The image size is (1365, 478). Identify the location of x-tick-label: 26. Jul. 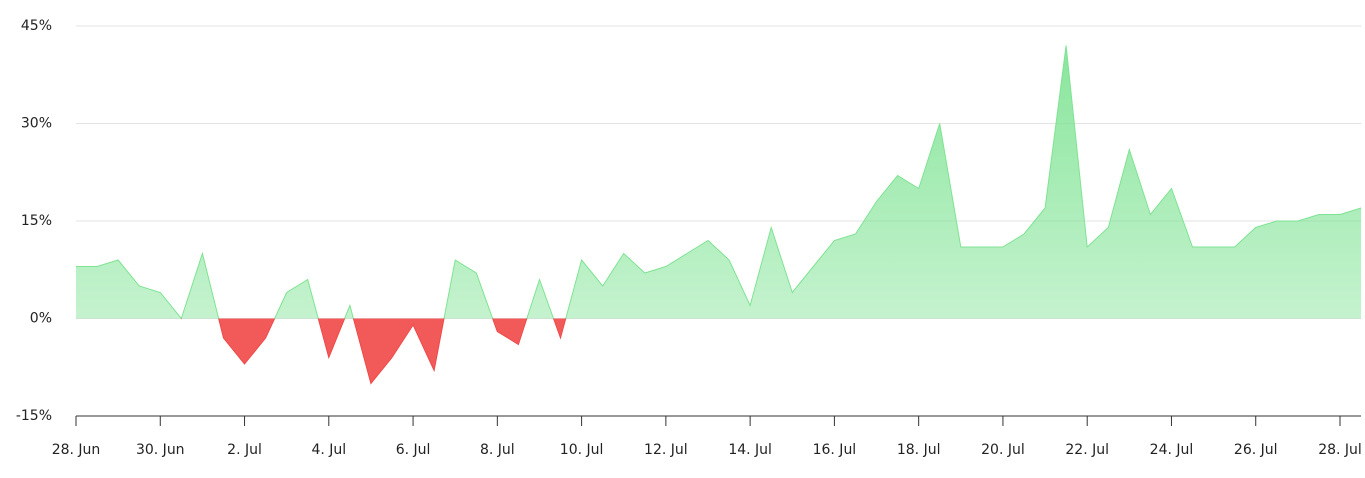
(1256, 450).